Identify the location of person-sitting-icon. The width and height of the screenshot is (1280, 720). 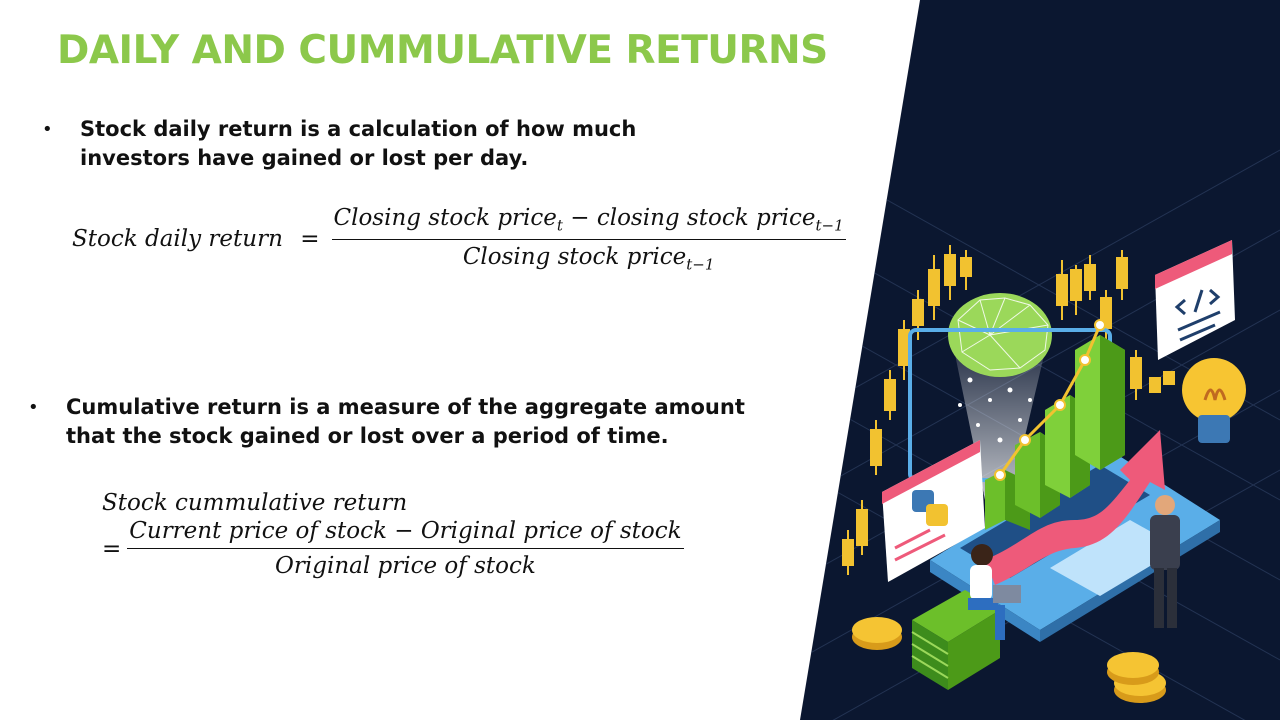
(994, 592).